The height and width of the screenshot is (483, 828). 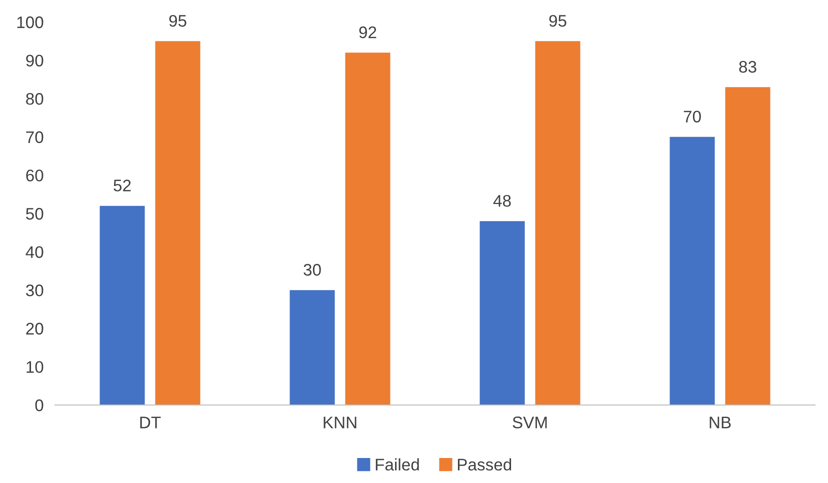 What do you see at coordinates (150, 422) in the screenshot?
I see `x-tick-label: DT` at bounding box center [150, 422].